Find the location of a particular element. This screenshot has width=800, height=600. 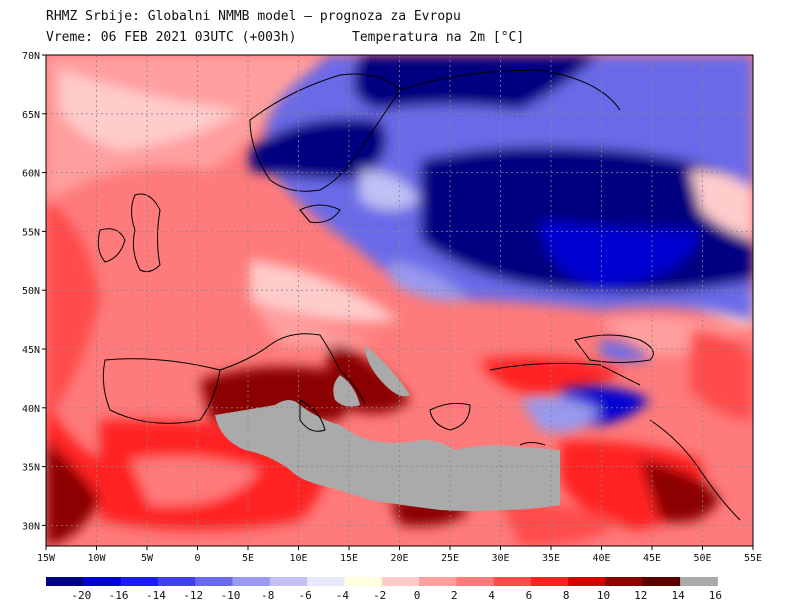

lon-label: 20E is located at coordinates (399, 558).